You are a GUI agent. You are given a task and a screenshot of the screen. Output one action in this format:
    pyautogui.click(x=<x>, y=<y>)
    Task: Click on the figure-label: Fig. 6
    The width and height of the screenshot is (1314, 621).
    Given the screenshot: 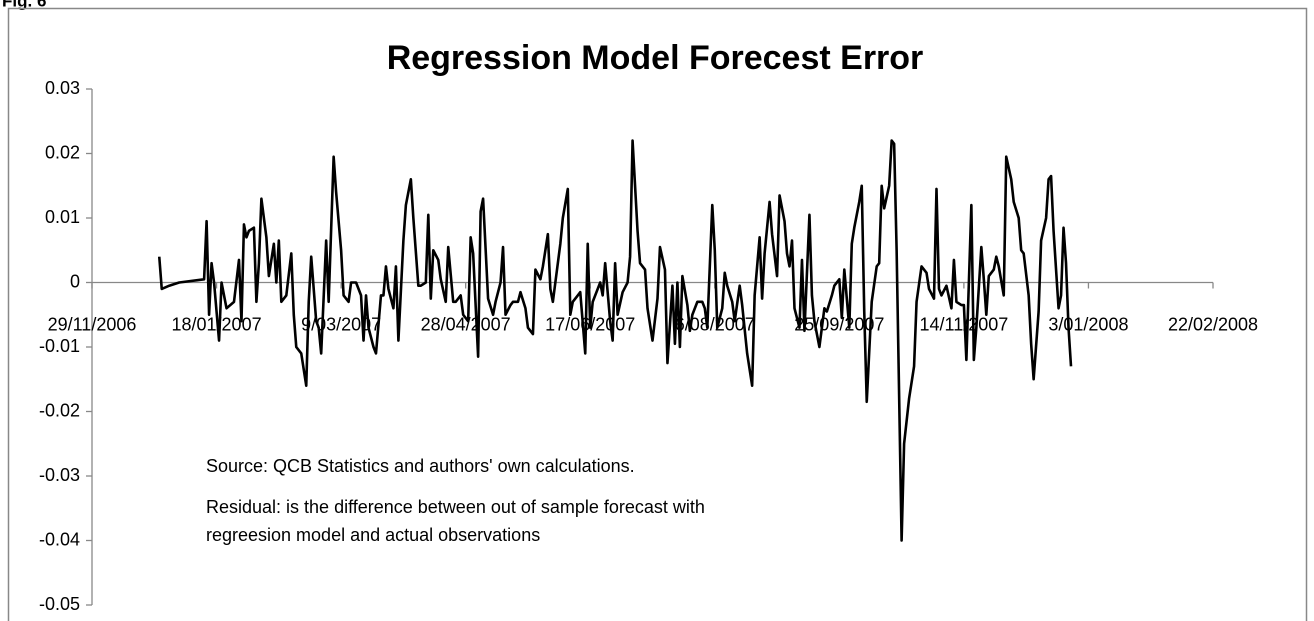 What is the action you would take?
    pyautogui.click(x=24, y=5)
    